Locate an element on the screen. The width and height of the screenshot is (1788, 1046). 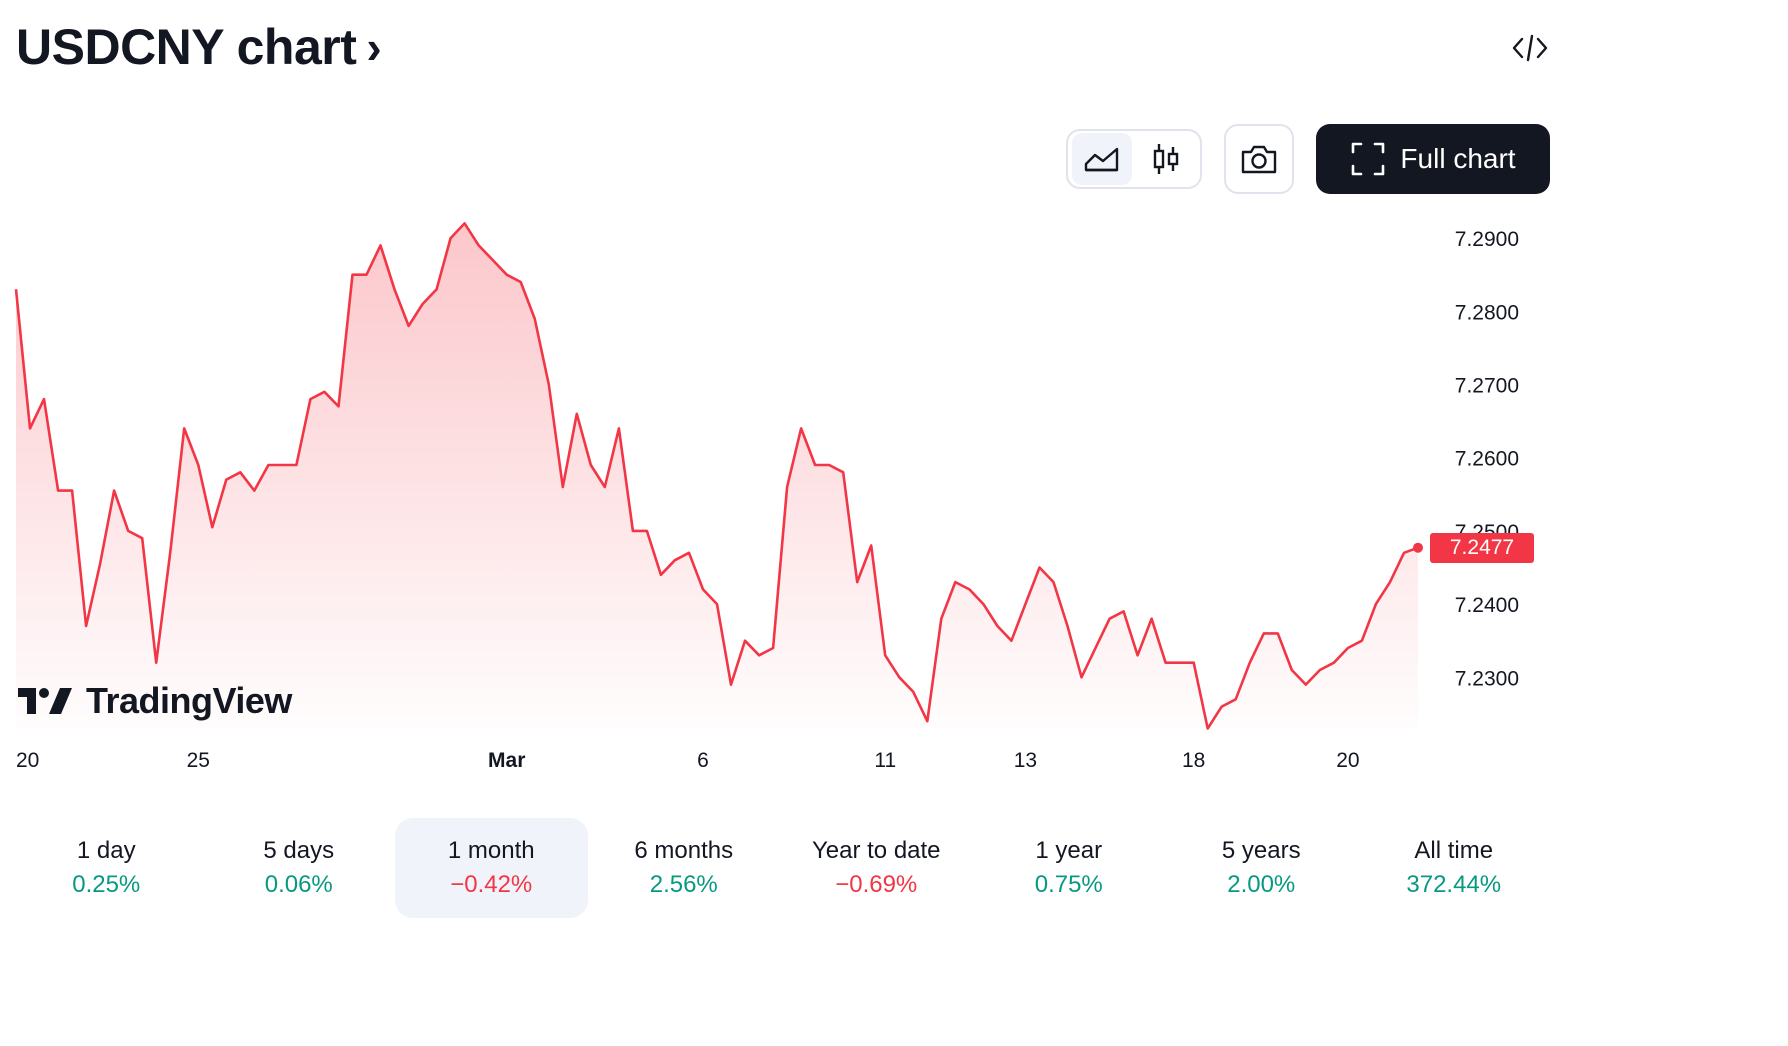
fullscreen-icon is located at coordinates (1368, 159).